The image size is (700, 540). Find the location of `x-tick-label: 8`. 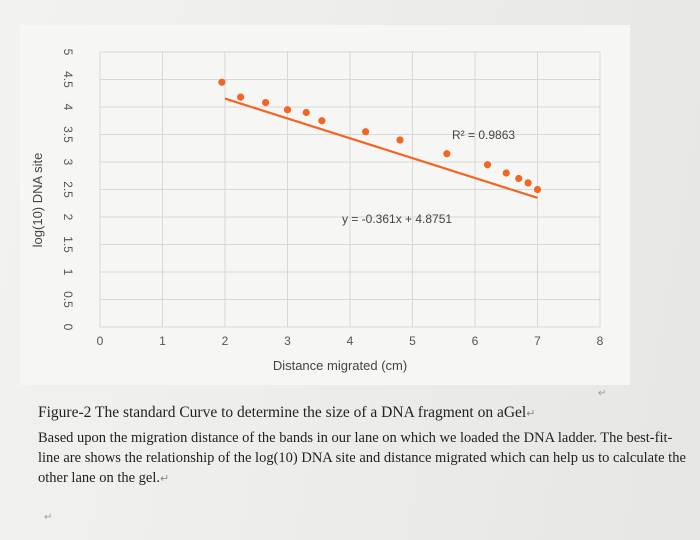

x-tick-label: 8 is located at coordinates (600, 341).